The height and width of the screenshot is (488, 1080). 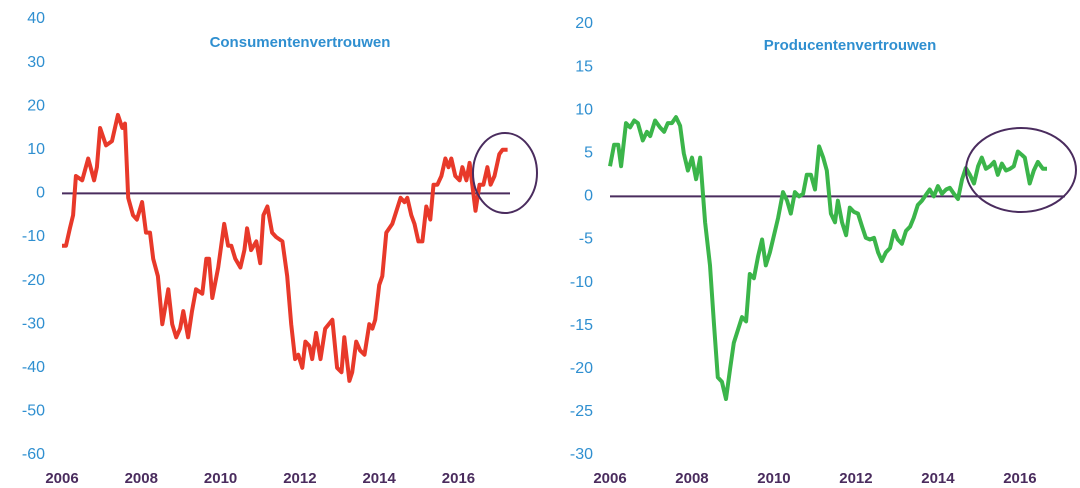 I want to click on y-tick-label: 40, so click(x=36, y=18).